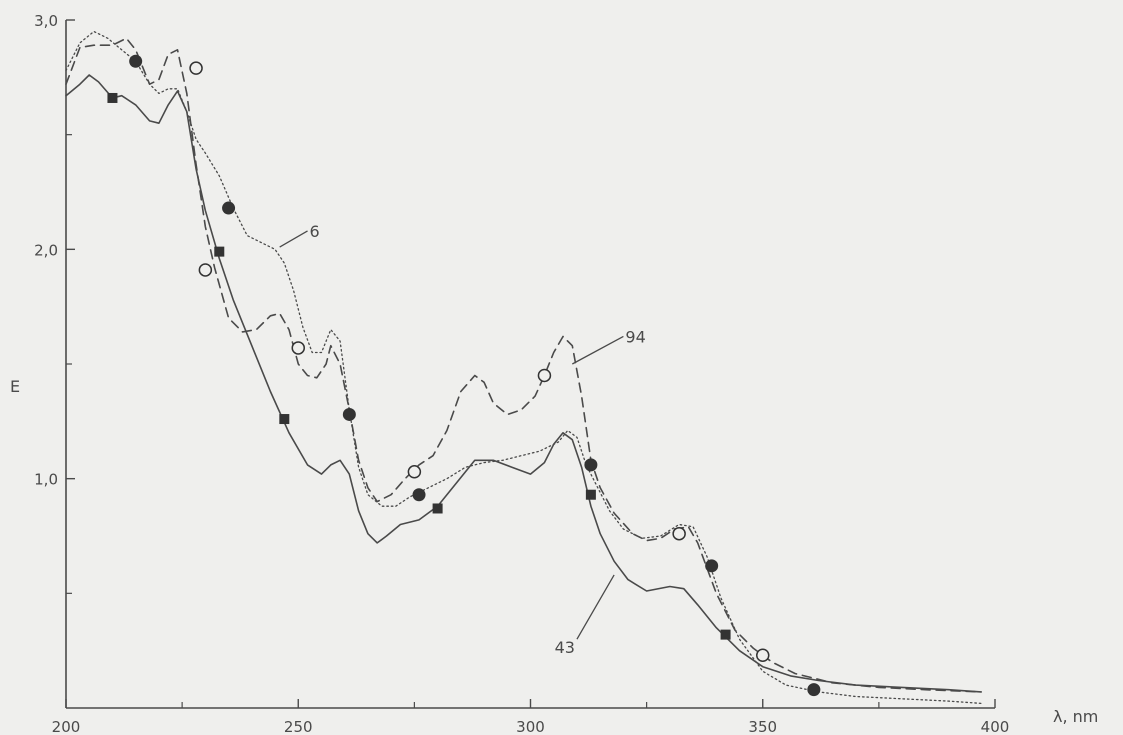 Image resolution: width=1123 pixels, height=735 pixels. What do you see at coordinates (995, 726) in the screenshot?
I see `x-tick-label: 400` at bounding box center [995, 726].